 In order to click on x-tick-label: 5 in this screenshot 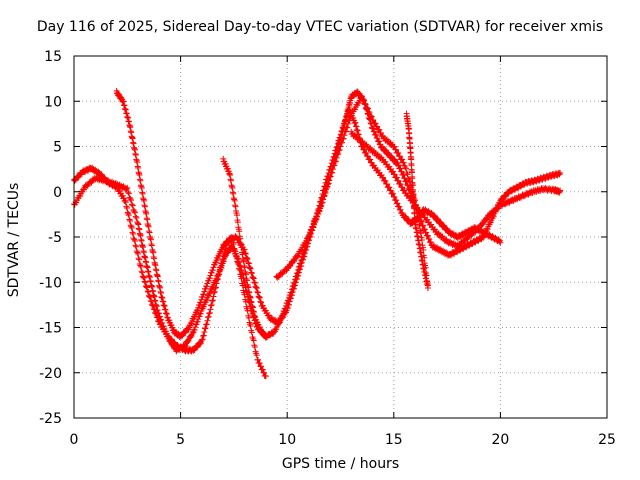, I will do `click(180, 440)`.